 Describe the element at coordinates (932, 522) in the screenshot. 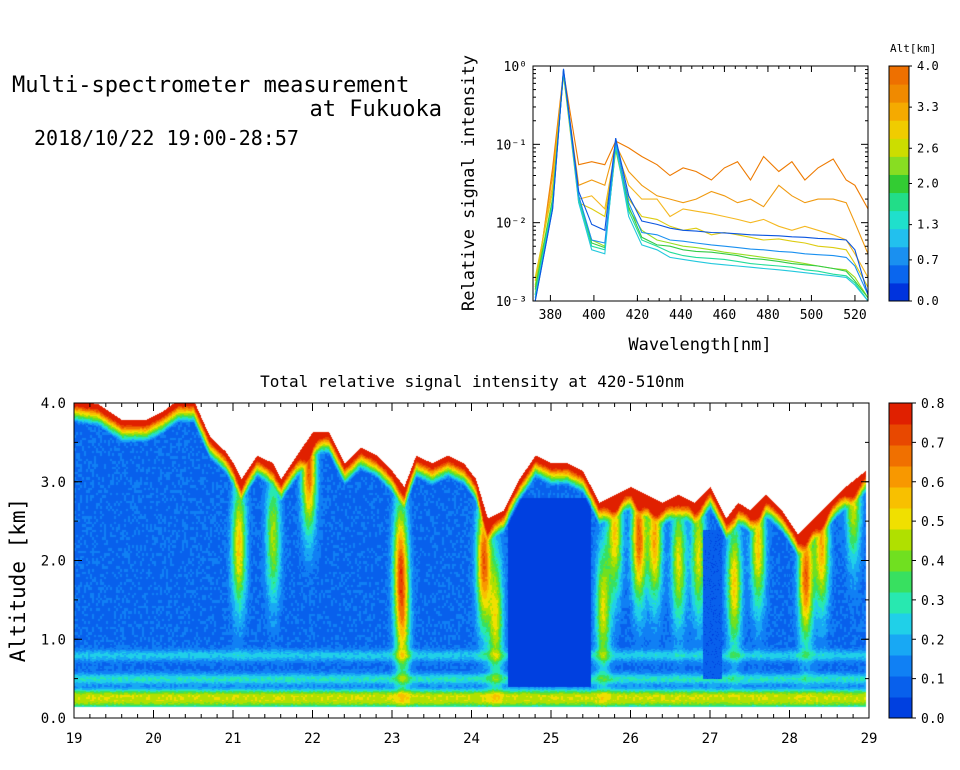

I see `intensity-colorbar-label: 0.5` at that location.